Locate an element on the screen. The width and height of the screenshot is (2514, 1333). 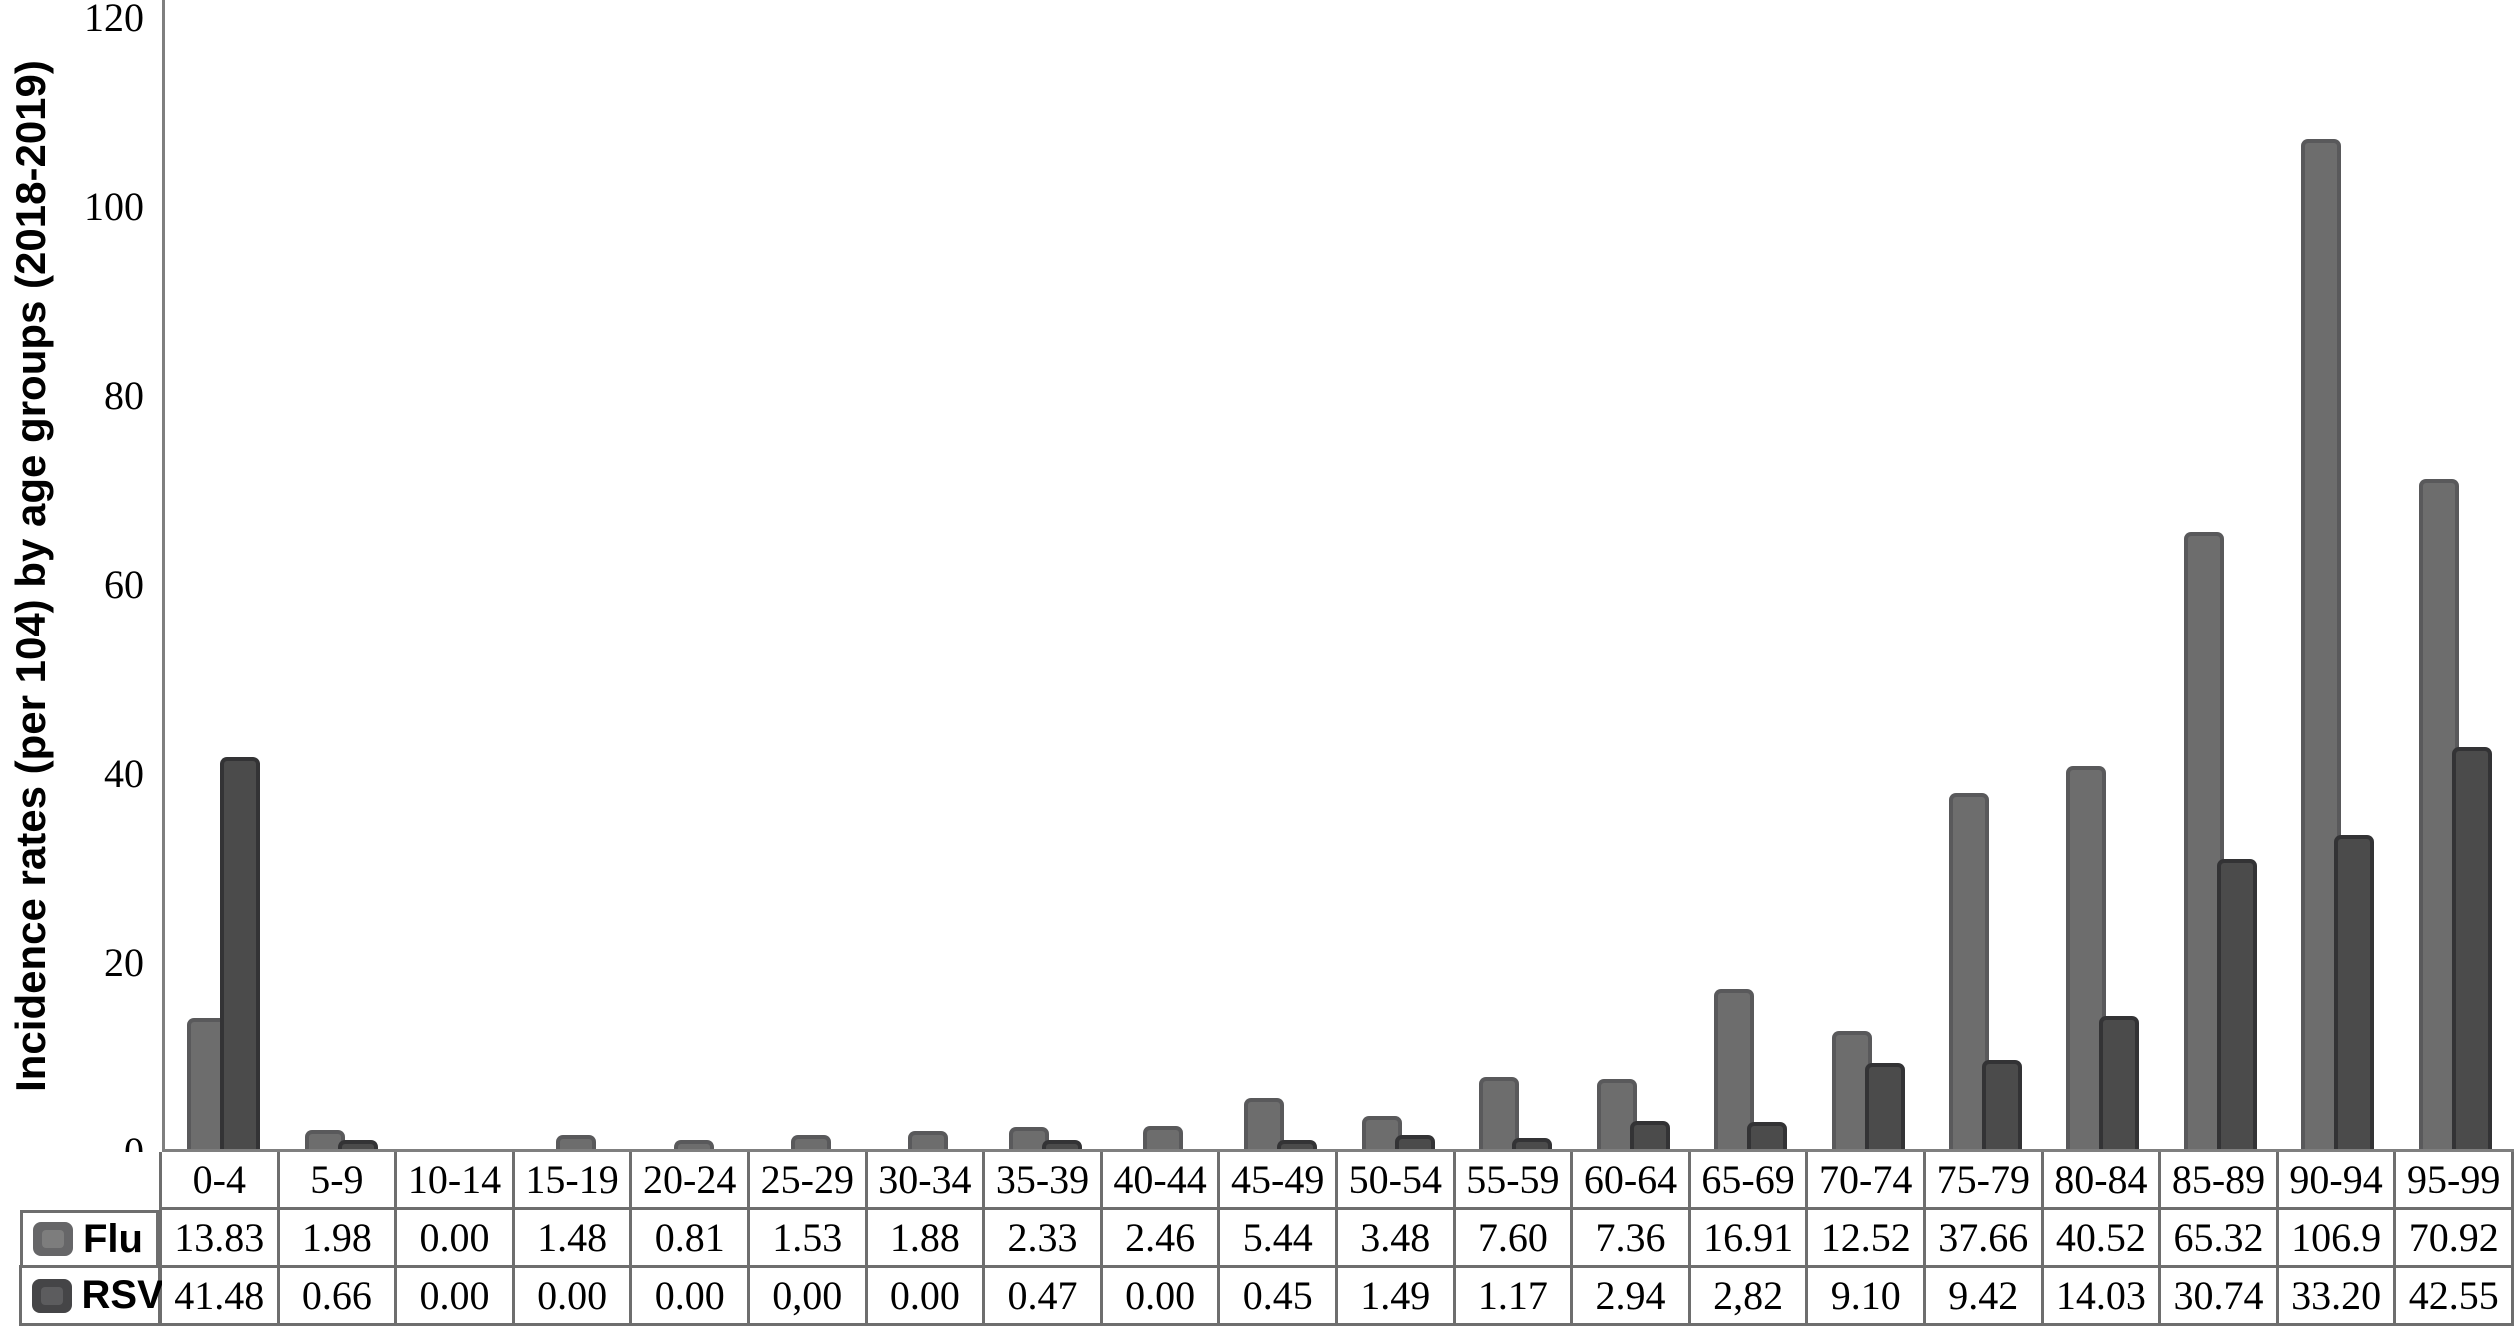
flu-value-cell-10-14: 0.00 is located at coordinates (456, 1239).